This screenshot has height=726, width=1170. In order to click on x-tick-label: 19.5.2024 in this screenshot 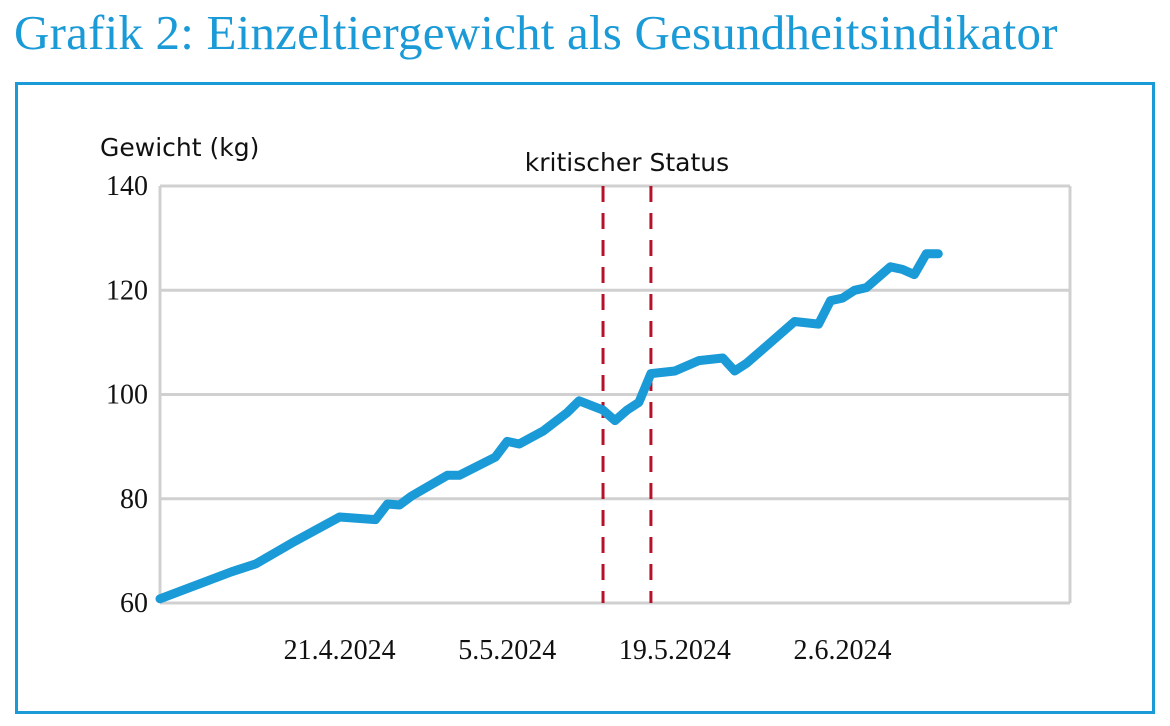, I will do `click(675, 650)`.